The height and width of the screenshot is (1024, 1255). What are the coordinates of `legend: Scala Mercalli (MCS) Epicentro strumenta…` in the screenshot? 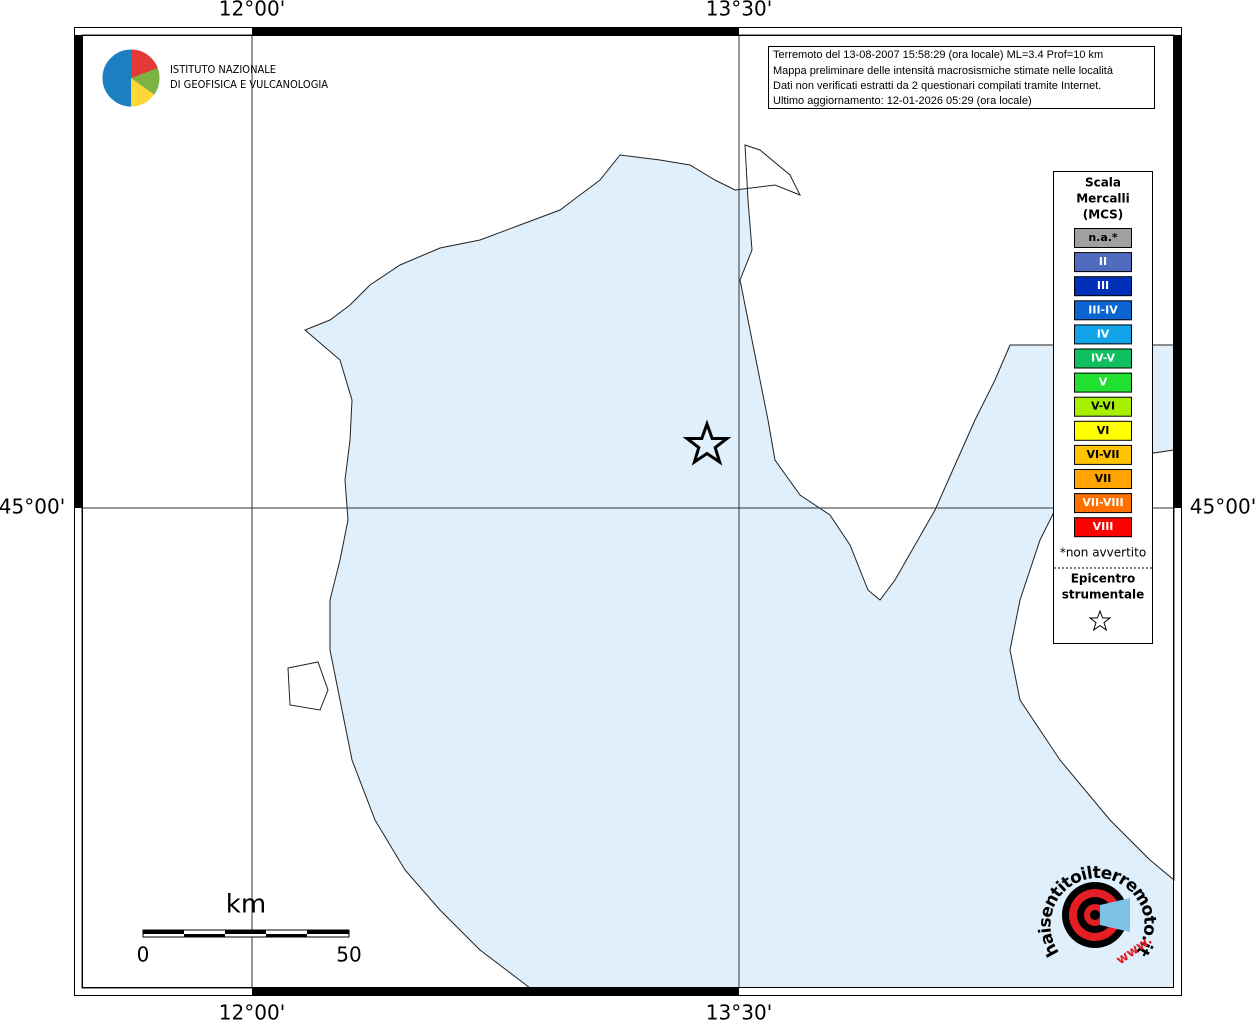 It's located at (1103, 407).